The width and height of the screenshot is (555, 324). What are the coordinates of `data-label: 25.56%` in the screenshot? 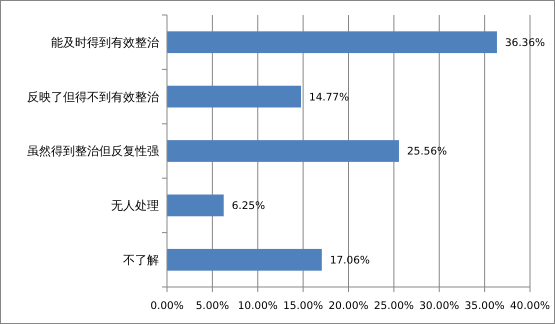 It's located at (427, 152).